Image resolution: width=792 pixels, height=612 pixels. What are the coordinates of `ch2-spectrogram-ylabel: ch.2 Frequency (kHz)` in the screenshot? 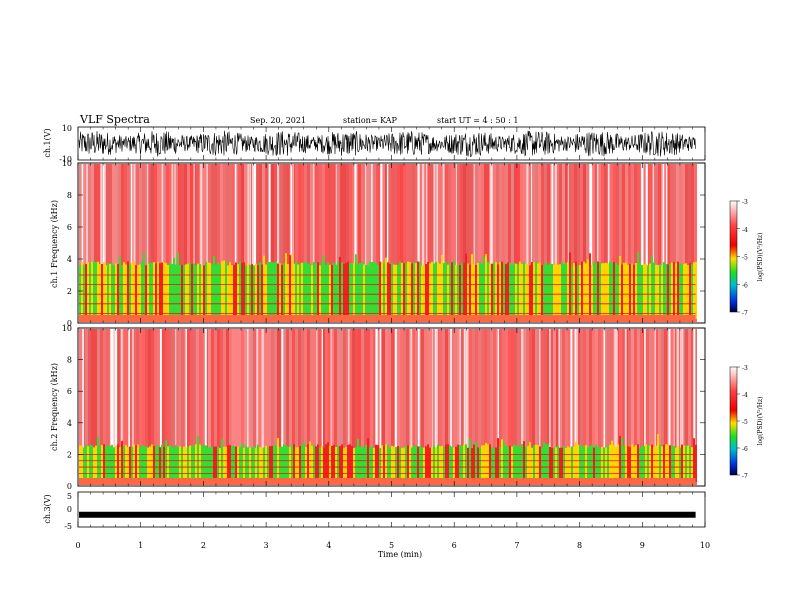 It's located at (54, 407).